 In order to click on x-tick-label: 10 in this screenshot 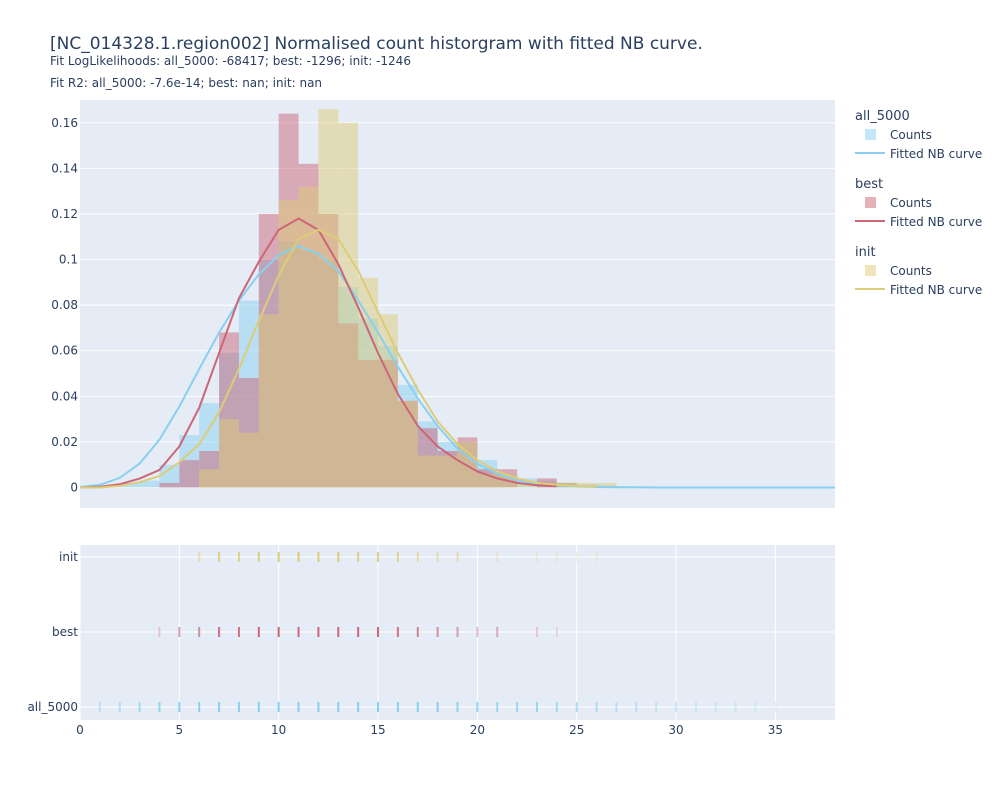, I will do `click(278, 730)`.